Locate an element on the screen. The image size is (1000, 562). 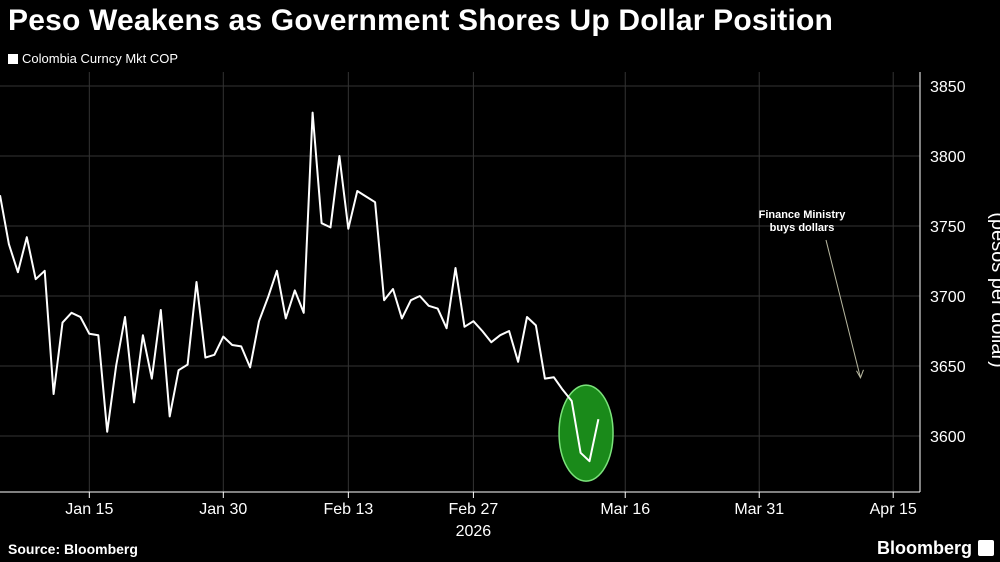
annotation-arrow is located at coordinates (843, 308).